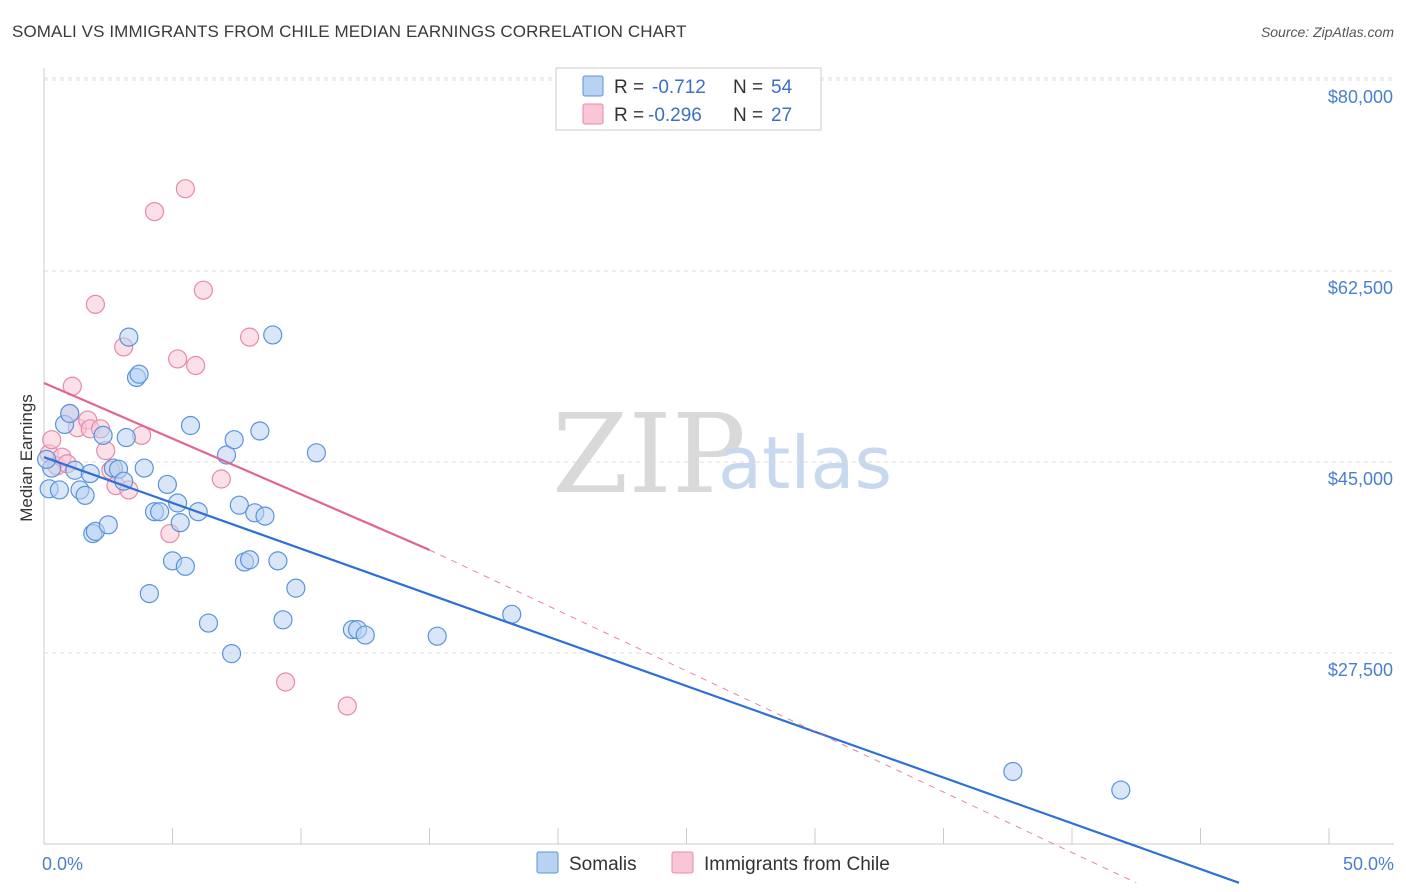  What do you see at coordinates (62, 864) in the screenshot?
I see `x-tick-label-min: 0.0%` at bounding box center [62, 864].